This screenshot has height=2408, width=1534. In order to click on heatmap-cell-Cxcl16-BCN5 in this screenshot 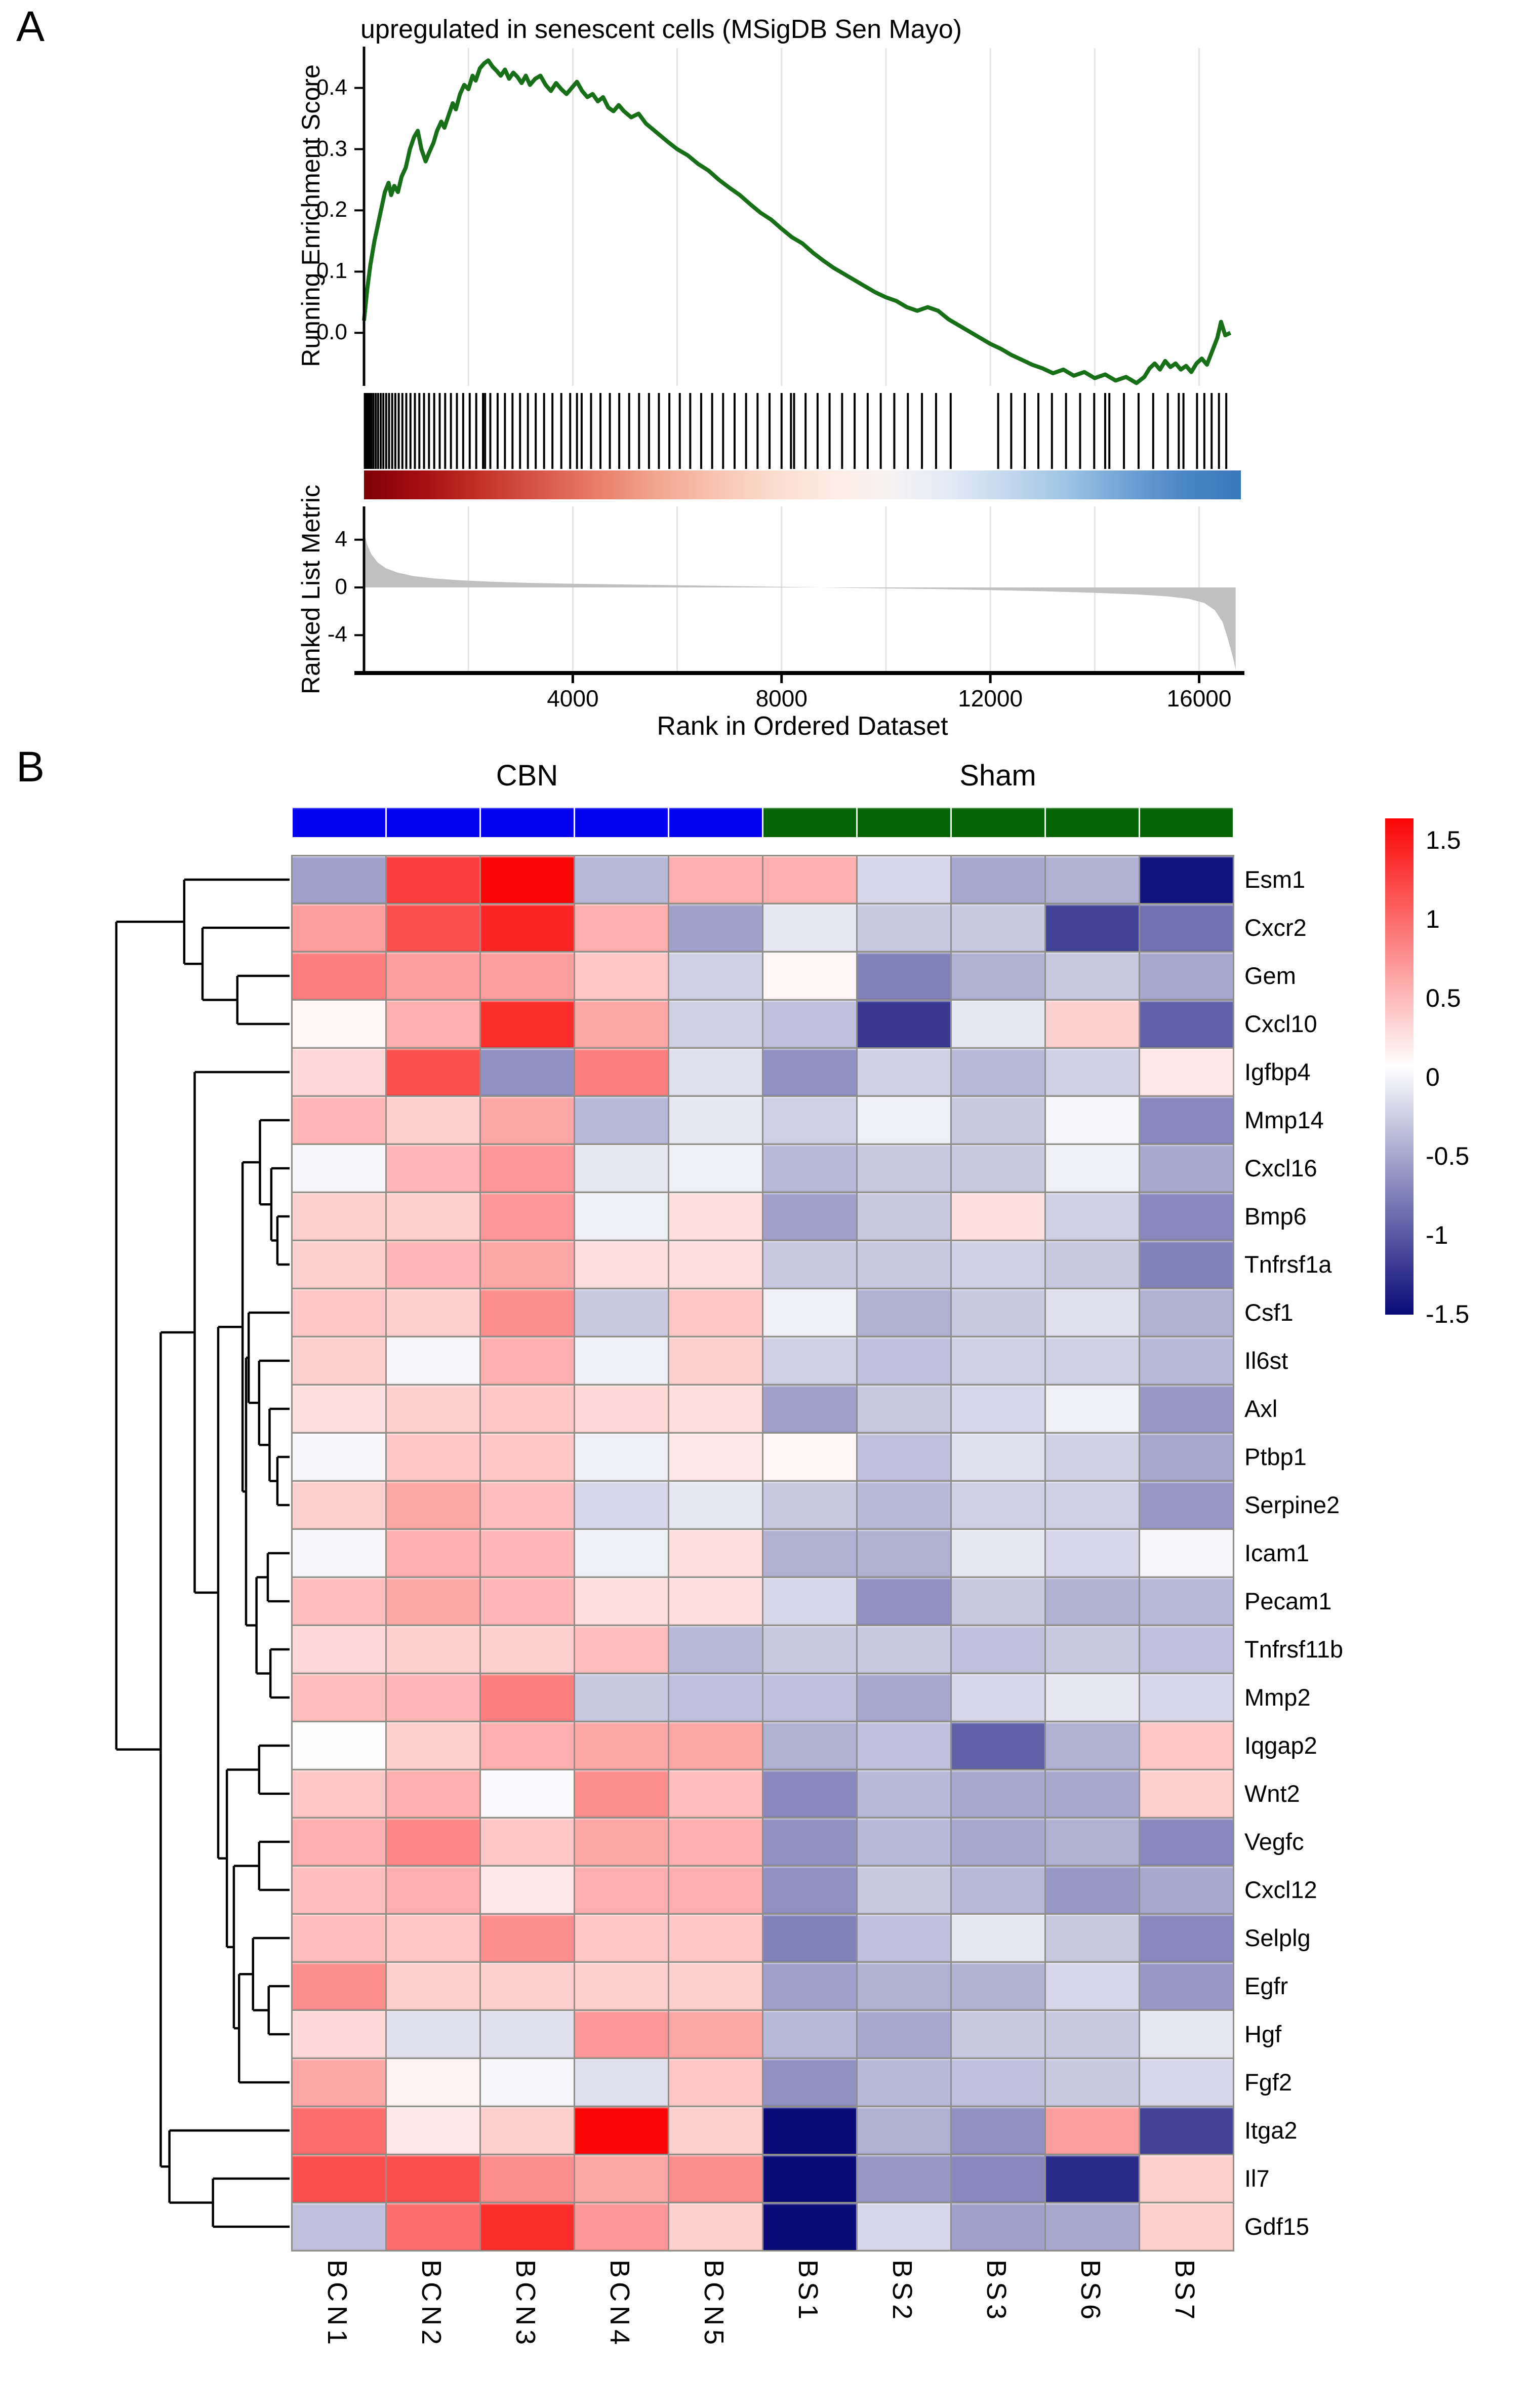, I will do `click(716, 1168)`.